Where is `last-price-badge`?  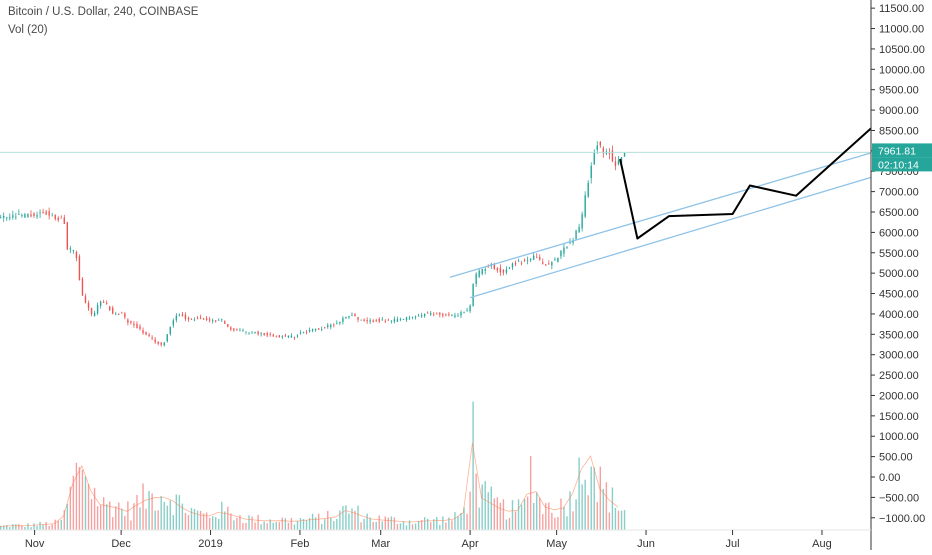
last-price-badge is located at coordinates (902, 150).